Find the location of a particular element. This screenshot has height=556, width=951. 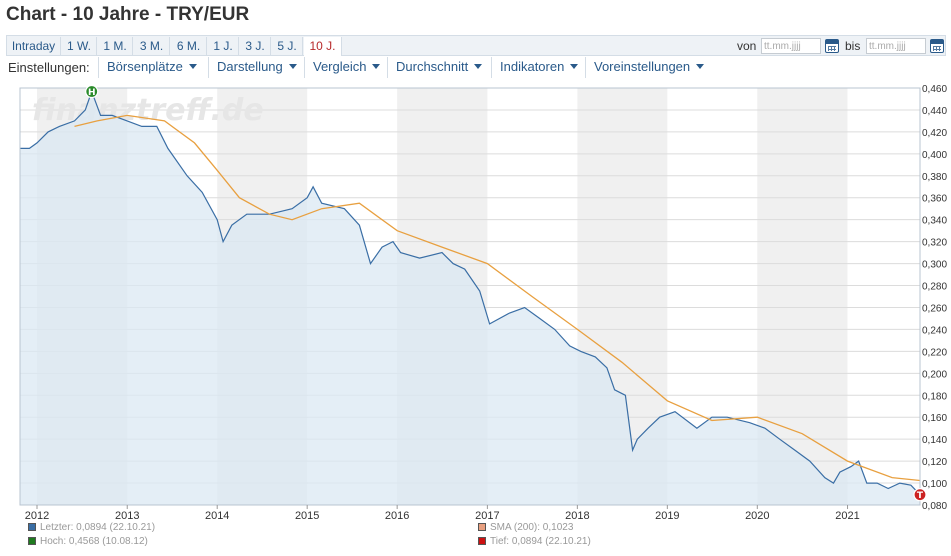

menu-boersenplaetze: Börsenplätze is located at coordinates (147, 67).